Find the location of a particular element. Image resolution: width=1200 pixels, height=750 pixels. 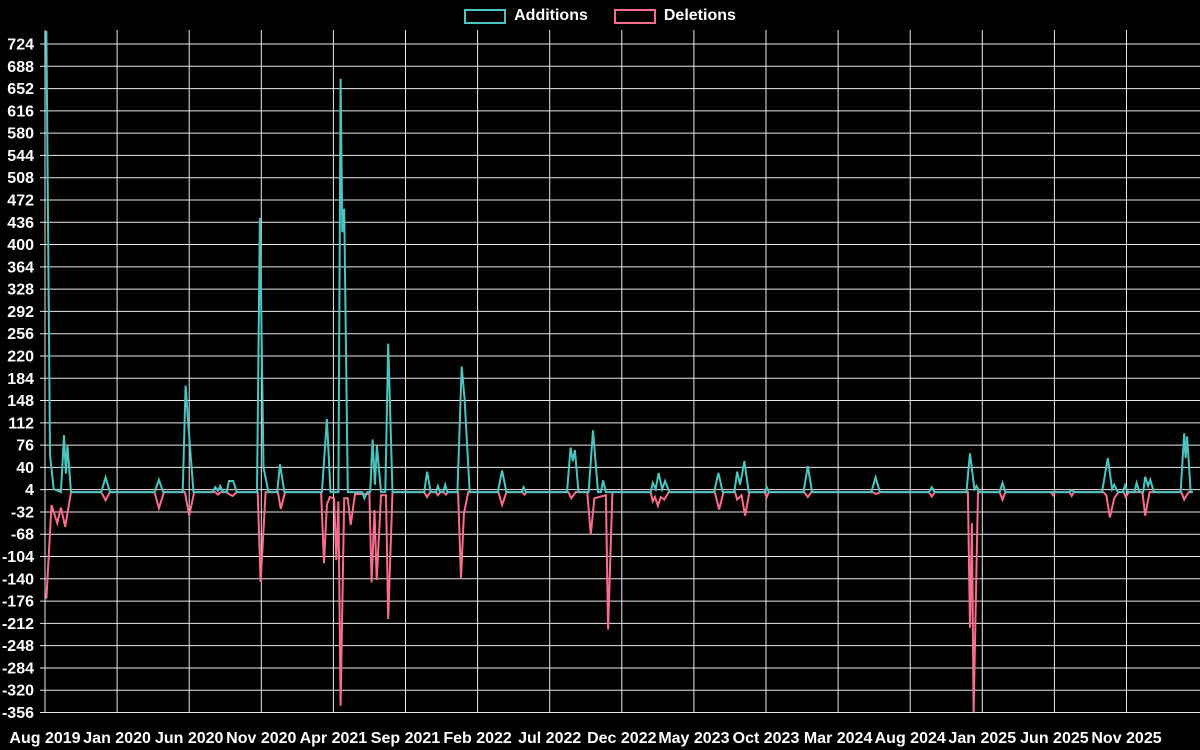

x-axis-tick-label: Jun 2025 is located at coordinates (1054, 738).